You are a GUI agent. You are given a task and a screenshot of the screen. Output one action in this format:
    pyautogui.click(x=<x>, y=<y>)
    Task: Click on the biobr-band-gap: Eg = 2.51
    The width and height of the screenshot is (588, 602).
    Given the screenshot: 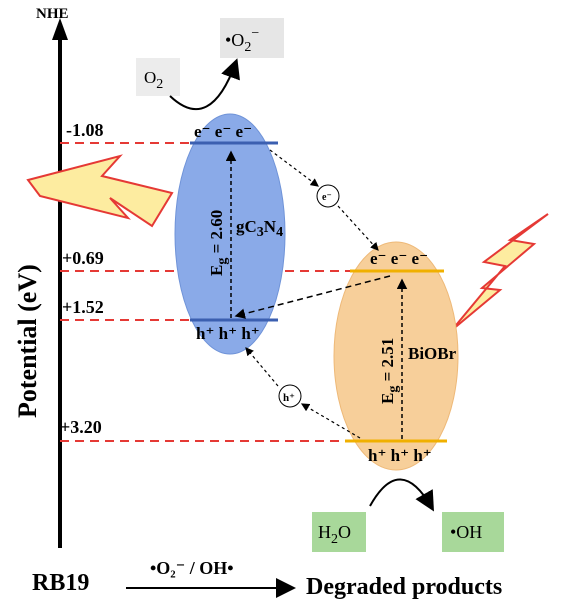 What is the action you would take?
    pyautogui.click(x=389, y=371)
    